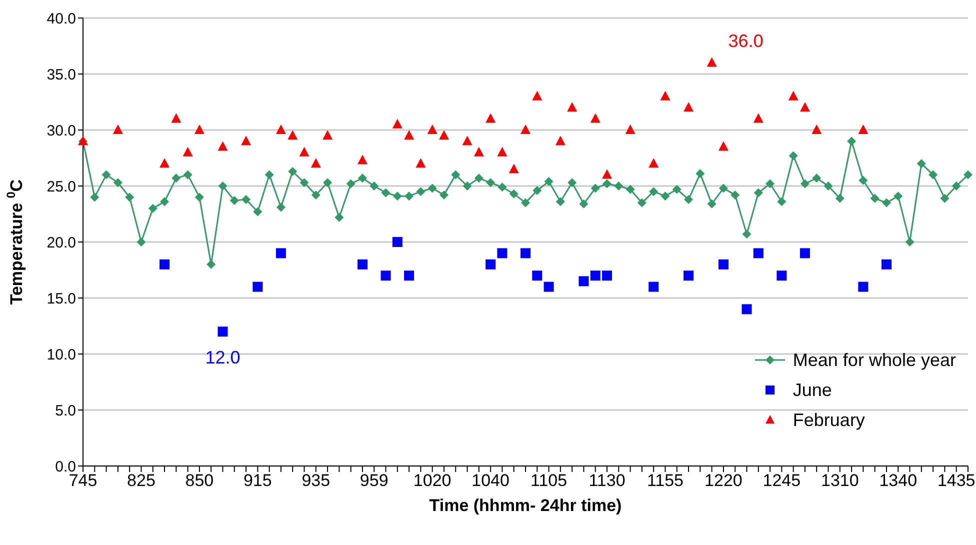 The image size is (976, 545). Describe the element at coordinates (665, 480) in the screenshot. I see `x-tick-label: 1155` at that location.